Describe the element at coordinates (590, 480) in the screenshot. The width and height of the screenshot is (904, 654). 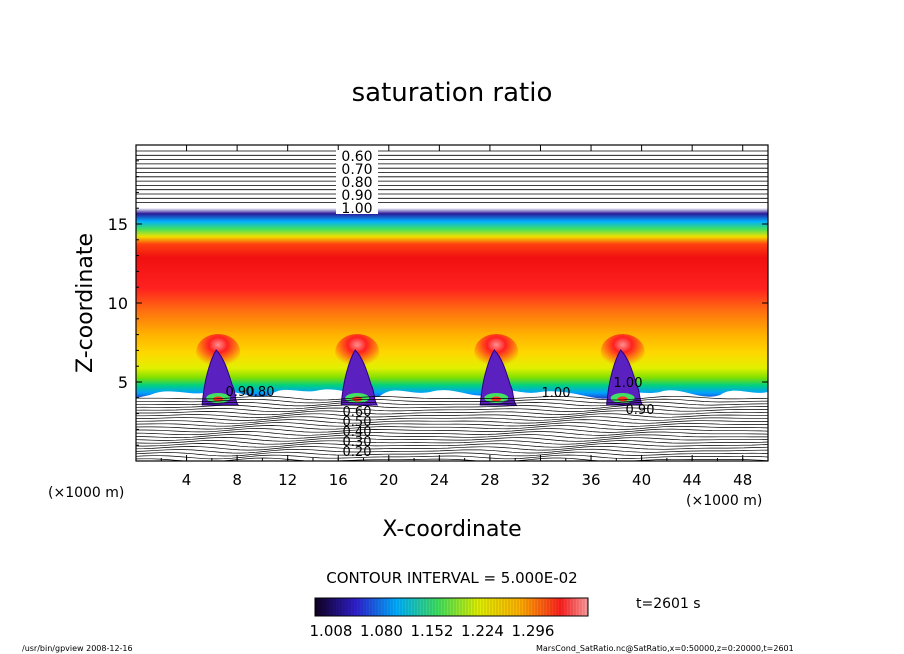
I see `x-tick-label: 36` at that location.